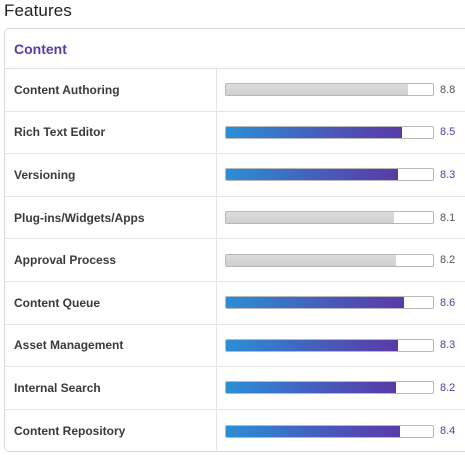 The height and width of the screenshot is (455, 465). I want to click on feature-label: Content Queue, so click(111, 302).